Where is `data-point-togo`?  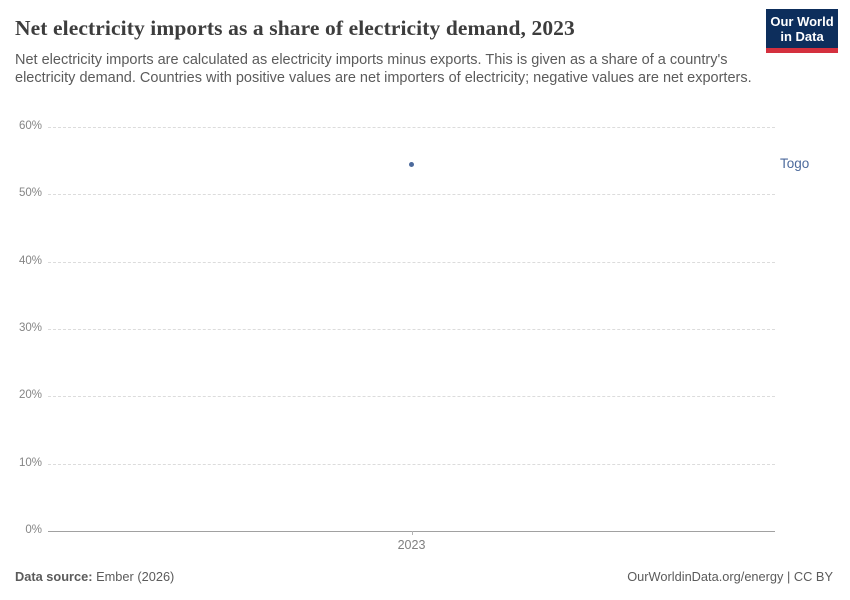
data-point-togo is located at coordinates (411, 164).